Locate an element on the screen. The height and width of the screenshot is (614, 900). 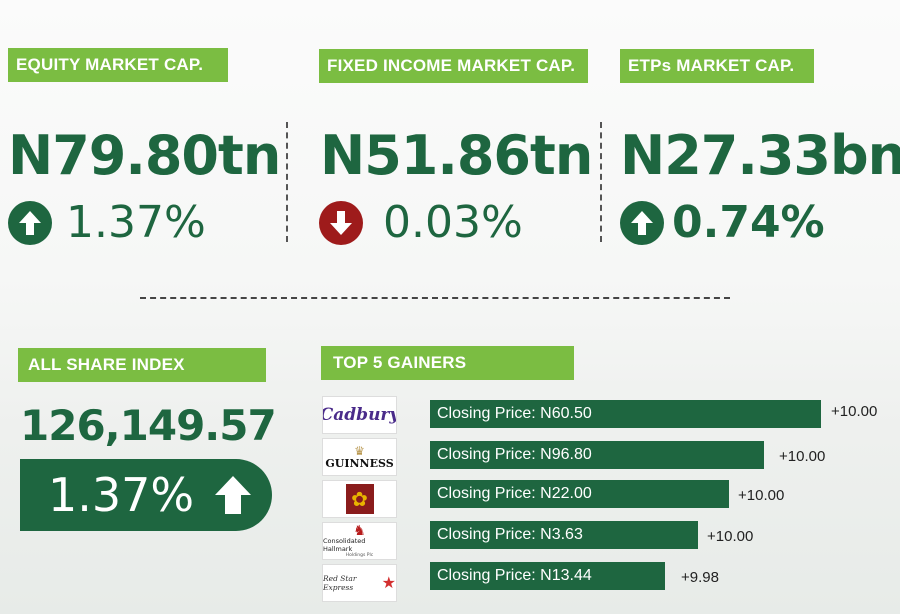
nahco-logo: ✿ is located at coordinates (359, 499).